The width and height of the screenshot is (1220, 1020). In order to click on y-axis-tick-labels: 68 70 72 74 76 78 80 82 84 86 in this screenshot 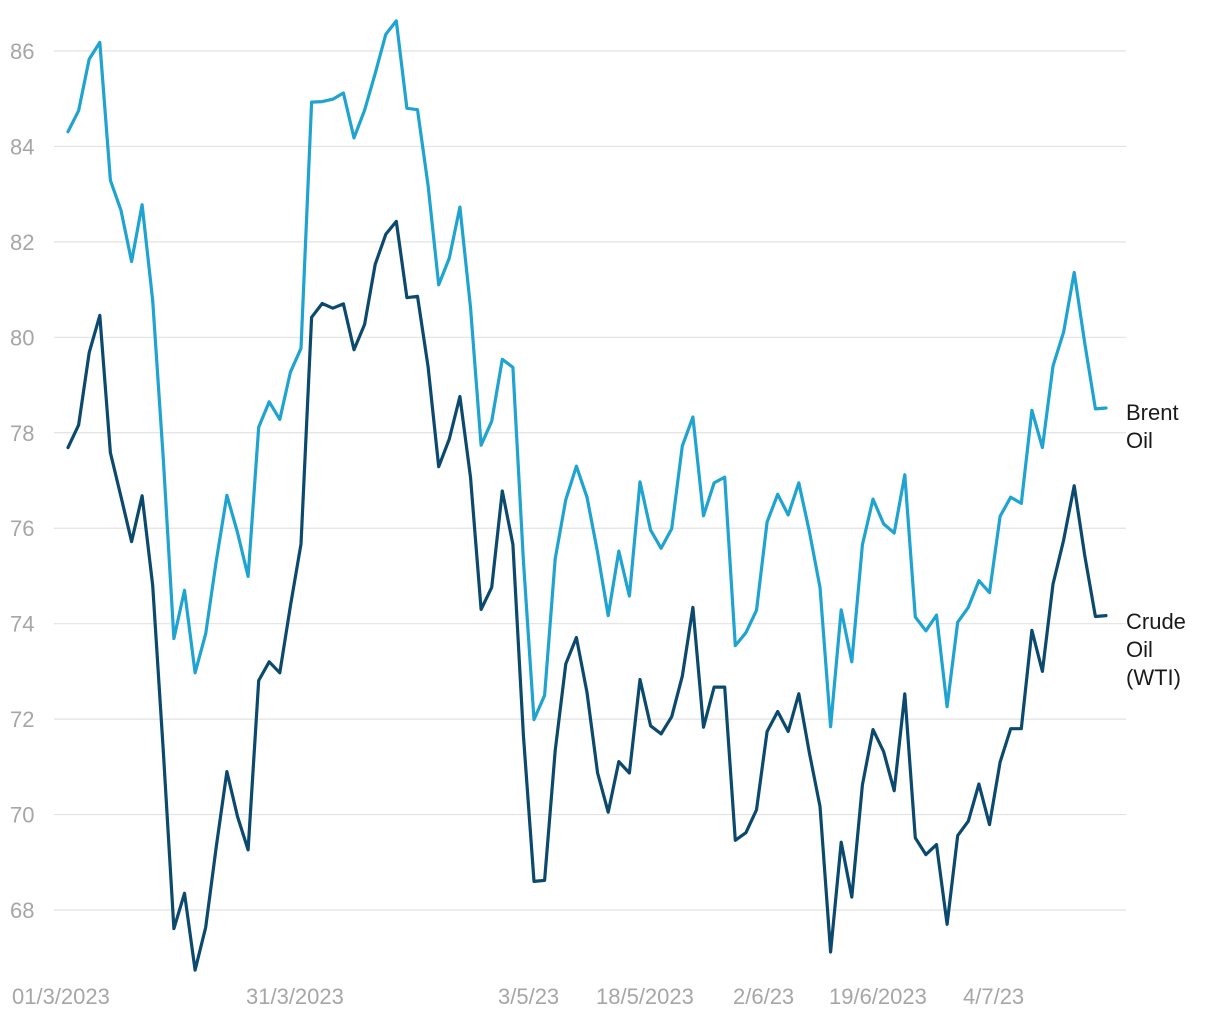, I will do `click(22, 481)`.